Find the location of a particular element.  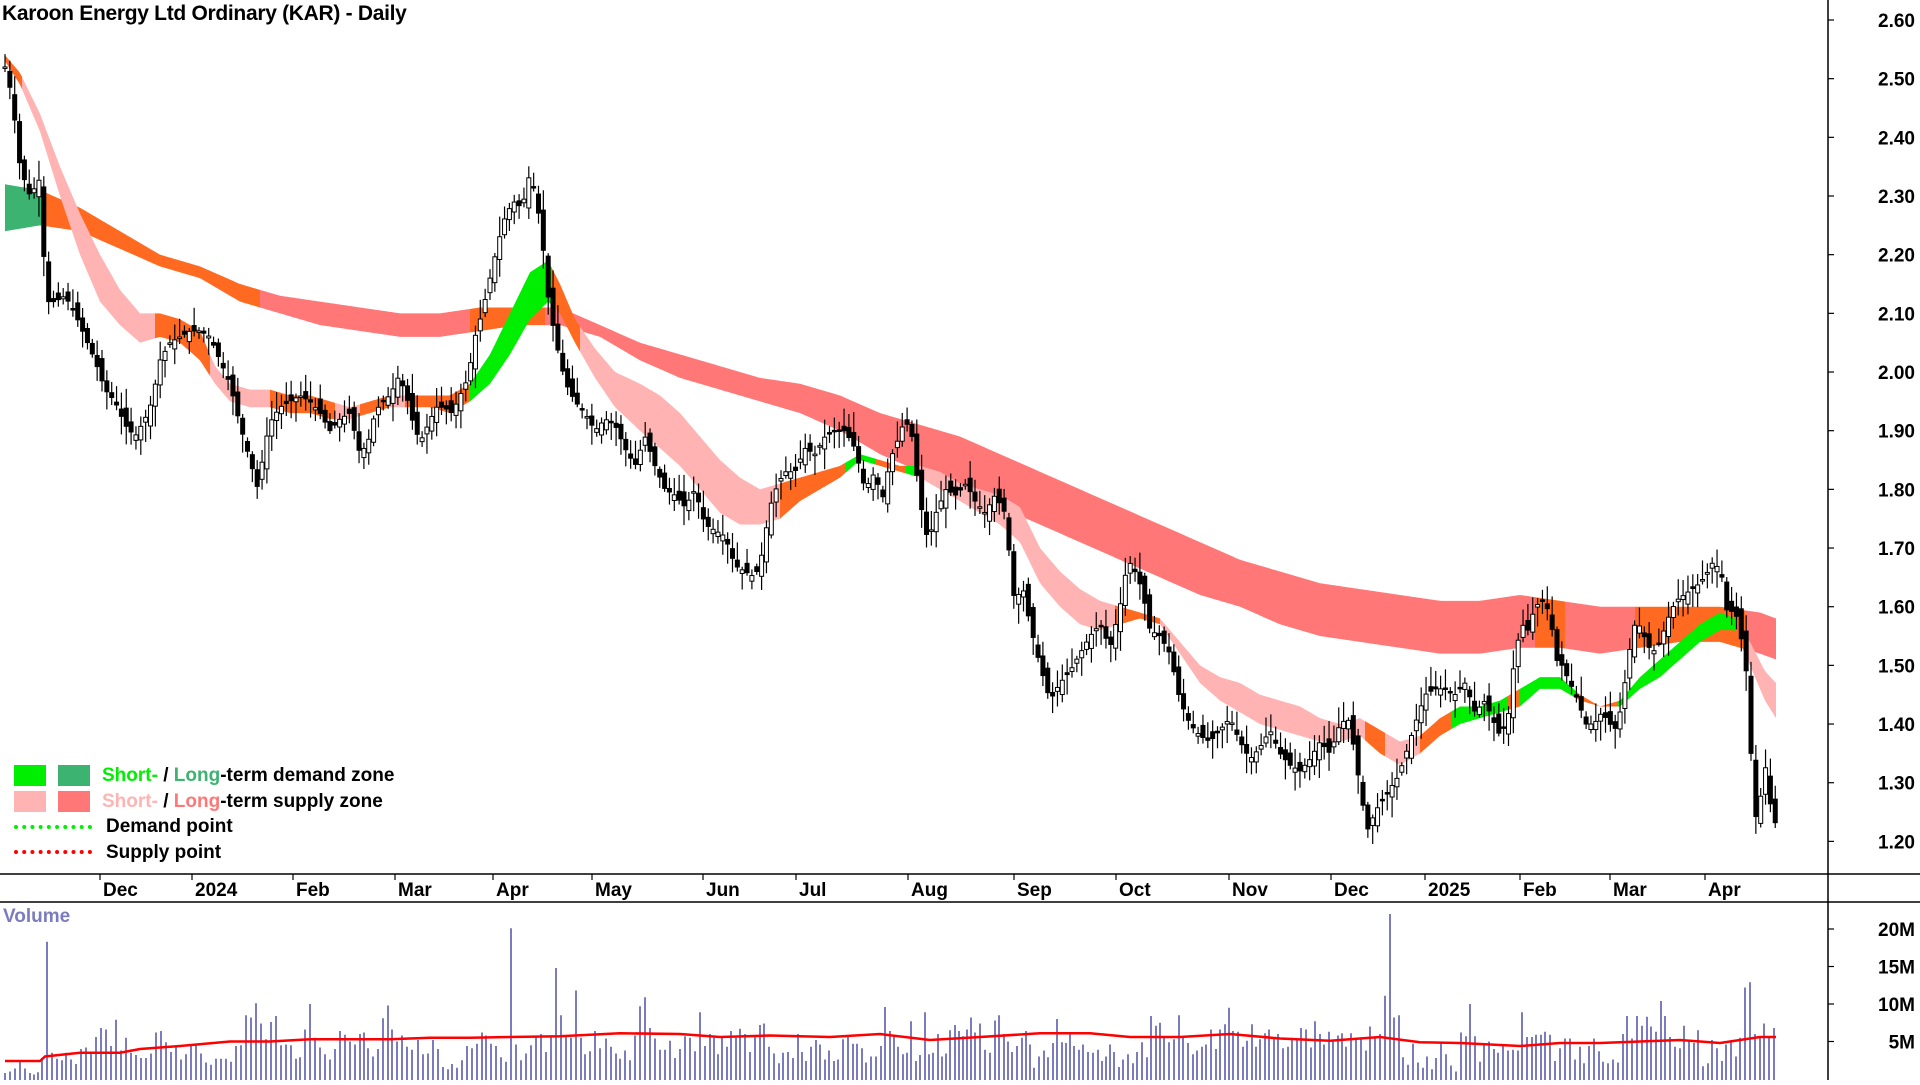

price-tick-label: 2.00 is located at coordinates (1896, 373).